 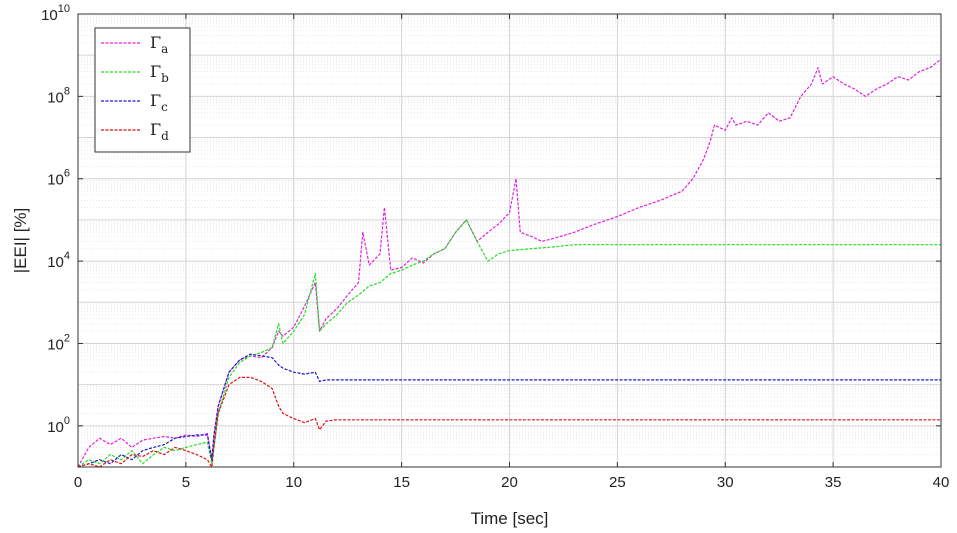 I want to click on legend-label-c: Γc, so click(x=159, y=102).